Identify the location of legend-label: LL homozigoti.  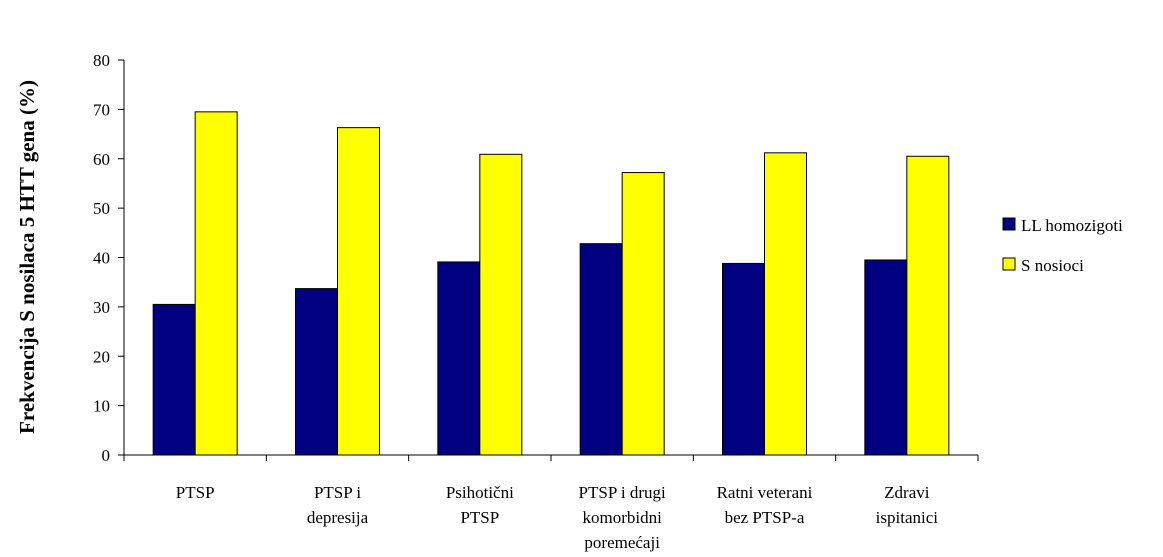
(1072, 225).